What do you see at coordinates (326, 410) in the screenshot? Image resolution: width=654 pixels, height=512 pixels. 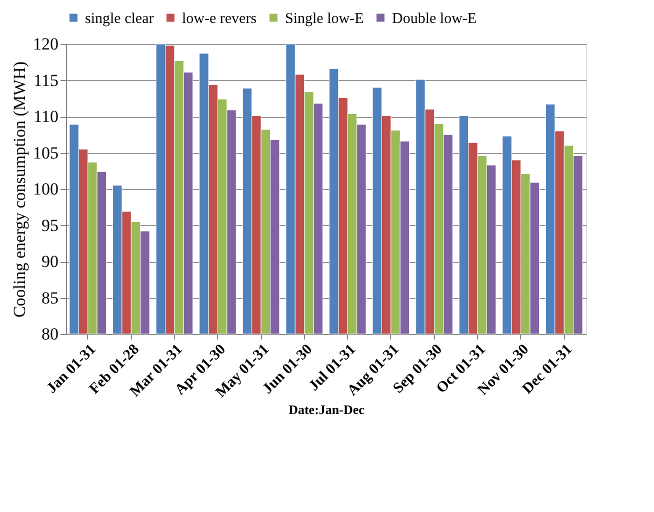 I see `x-axis-title: Date:Jan-Dec` at bounding box center [326, 410].